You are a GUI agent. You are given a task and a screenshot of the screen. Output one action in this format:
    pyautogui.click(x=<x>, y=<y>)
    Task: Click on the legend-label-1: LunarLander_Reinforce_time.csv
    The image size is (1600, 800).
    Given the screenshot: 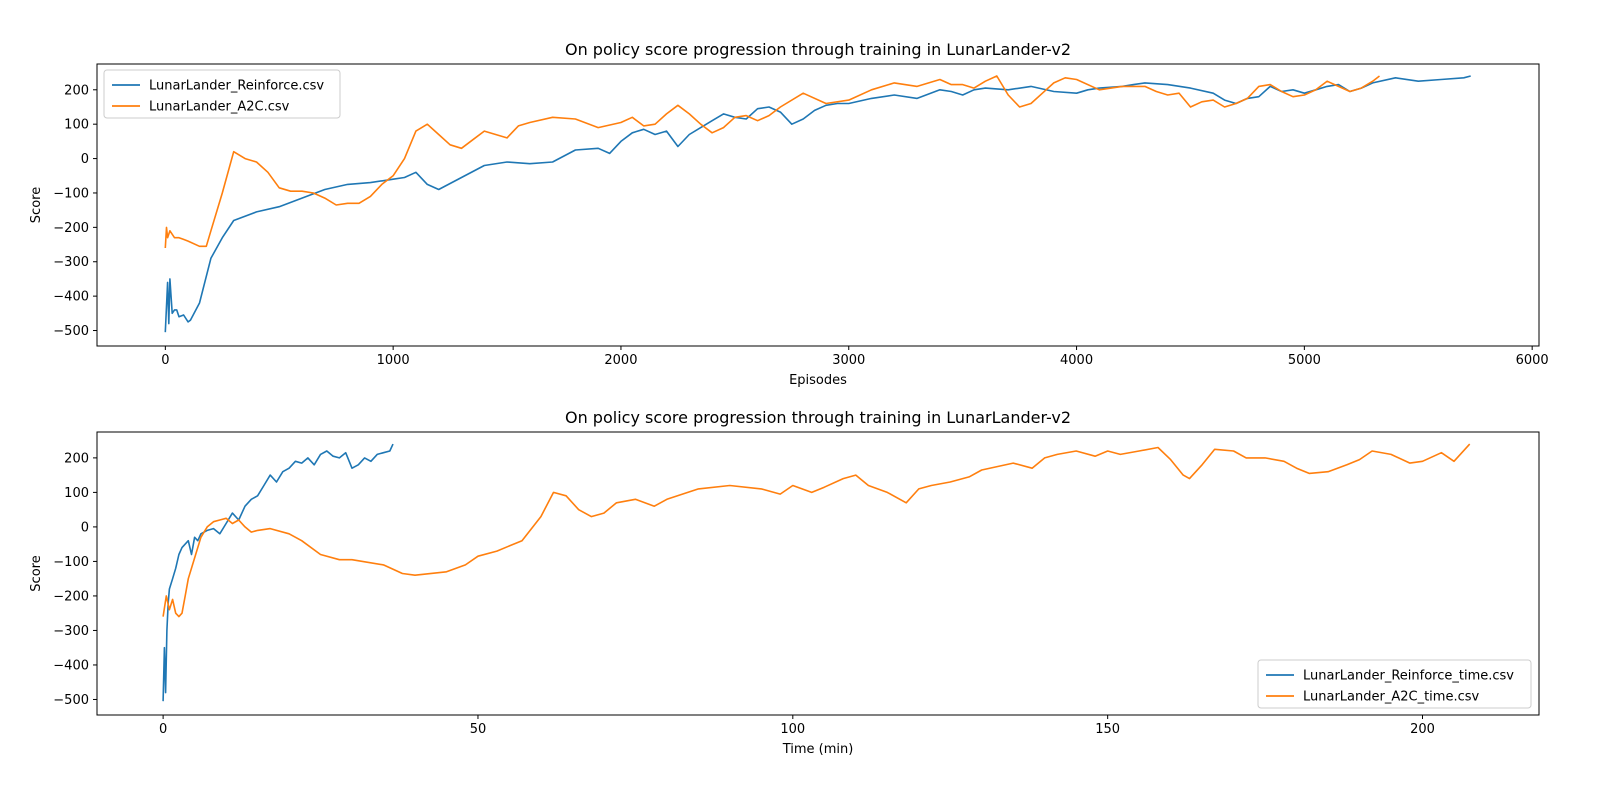 What is the action you would take?
    pyautogui.click(x=1408, y=676)
    